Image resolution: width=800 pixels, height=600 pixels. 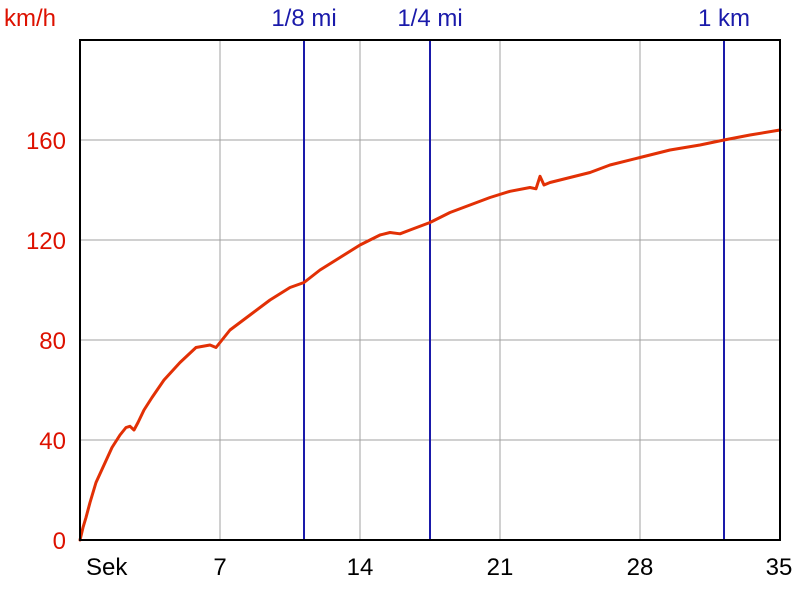 What do you see at coordinates (219, 567) in the screenshot?
I see `x-tick-label-0: 7` at bounding box center [219, 567].